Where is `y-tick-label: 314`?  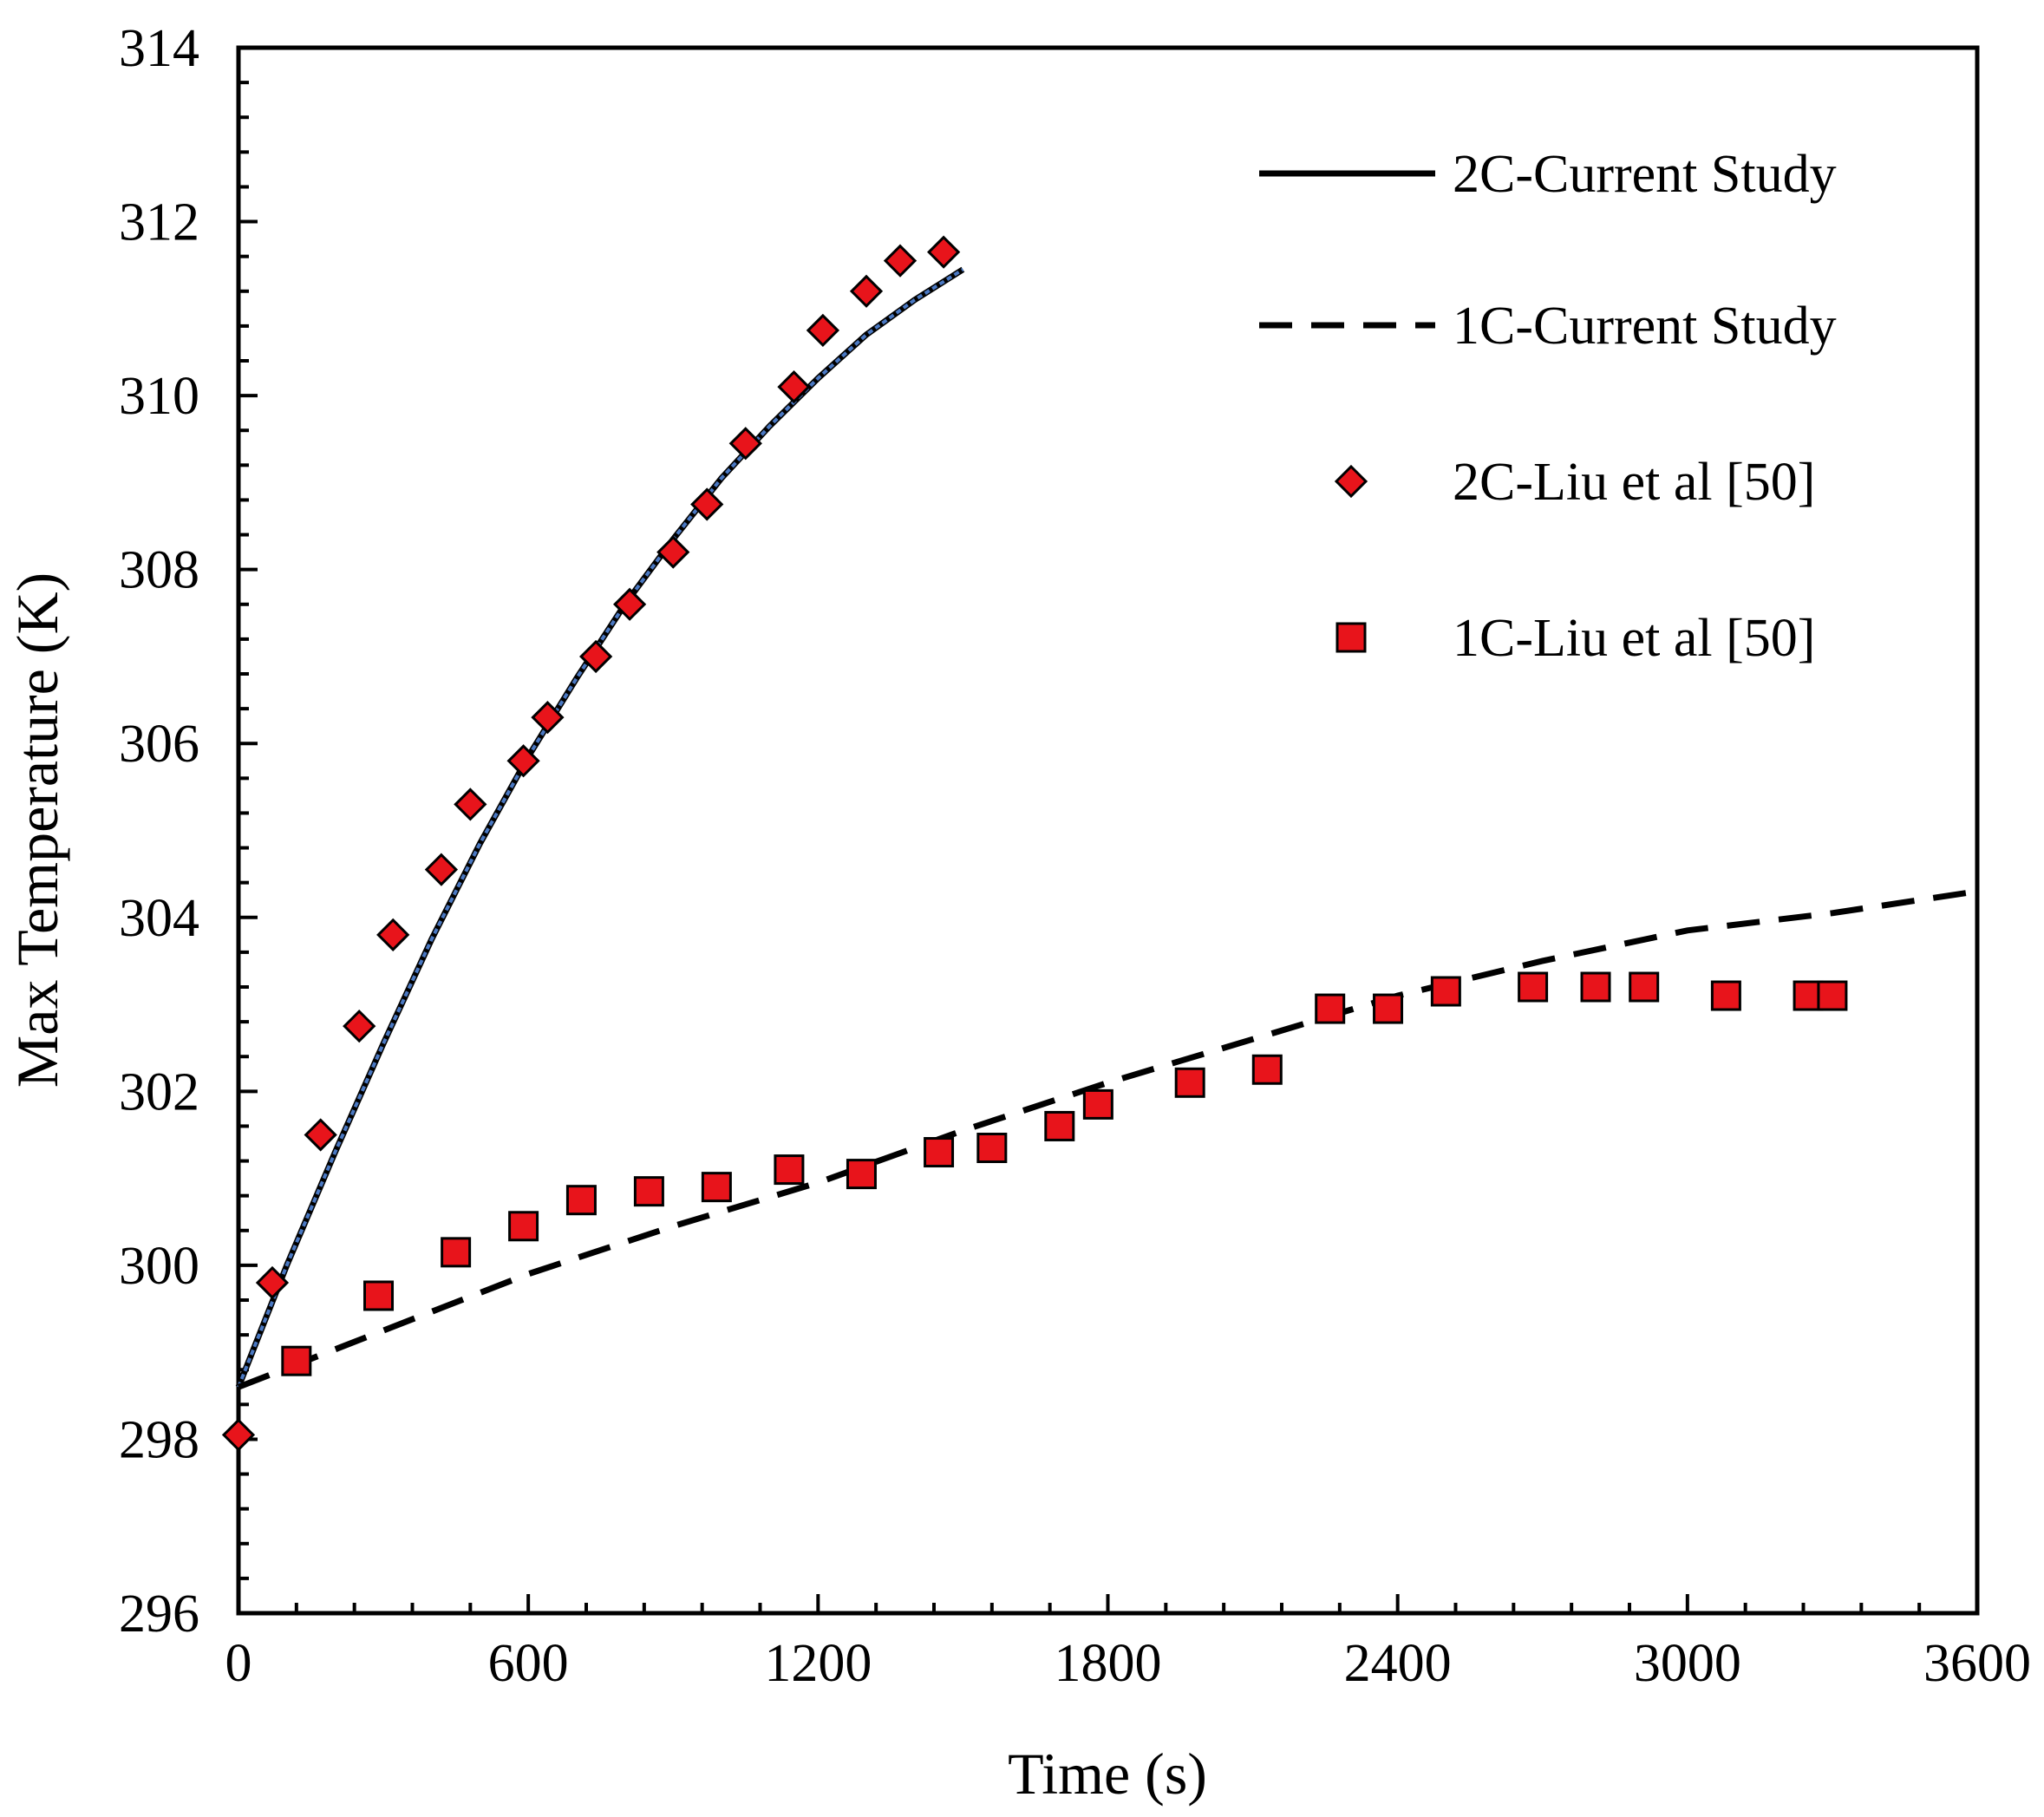
y-tick-label: 314 is located at coordinates (159, 48).